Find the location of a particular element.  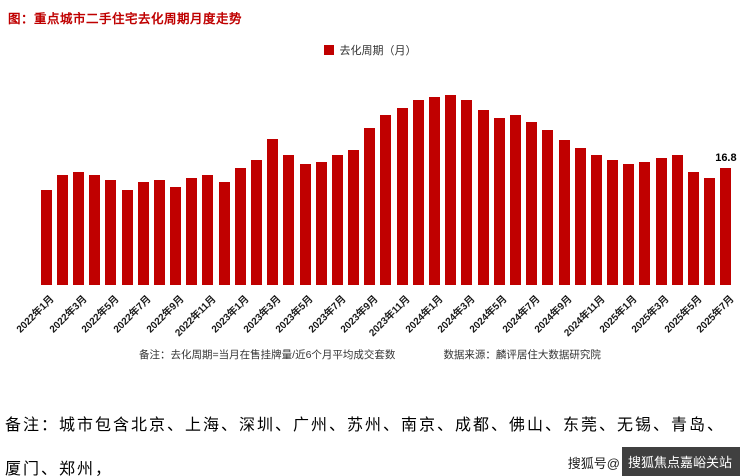

last-value-label: 16.8 is located at coordinates (726, 157).